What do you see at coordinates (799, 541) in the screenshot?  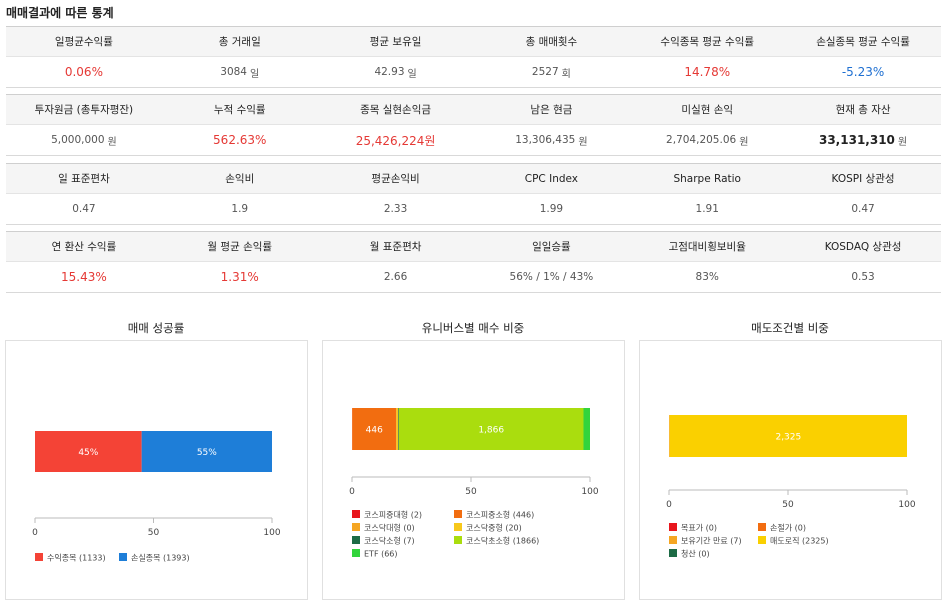 I see `legend-label: 매도로직 (2325)` at bounding box center [799, 541].